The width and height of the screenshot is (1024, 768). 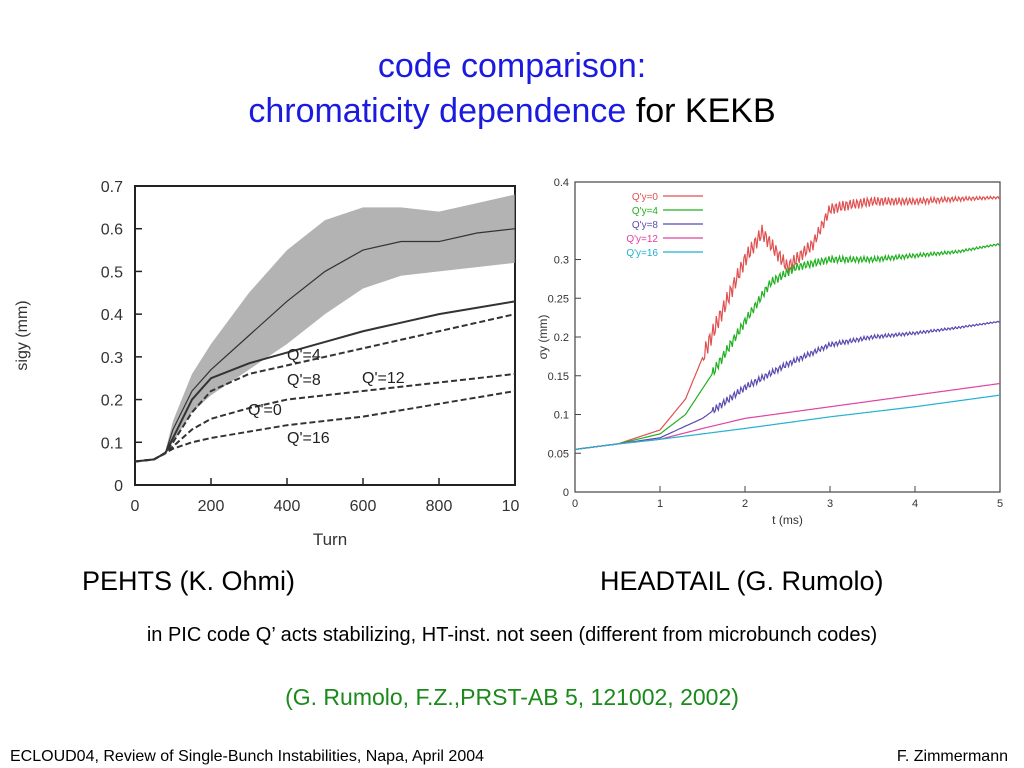 What do you see at coordinates (558, 299) in the screenshot?
I see `y-tick-label: 0.25` at bounding box center [558, 299].